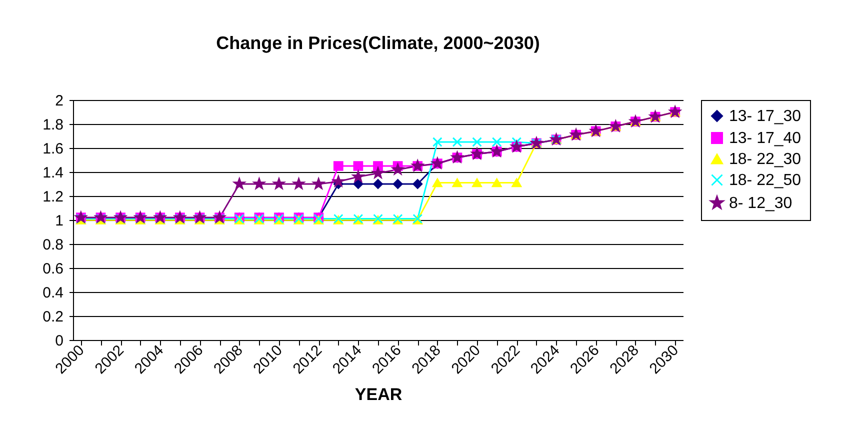  I want to click on y-tick-label: 0.2, so click(53, 317).